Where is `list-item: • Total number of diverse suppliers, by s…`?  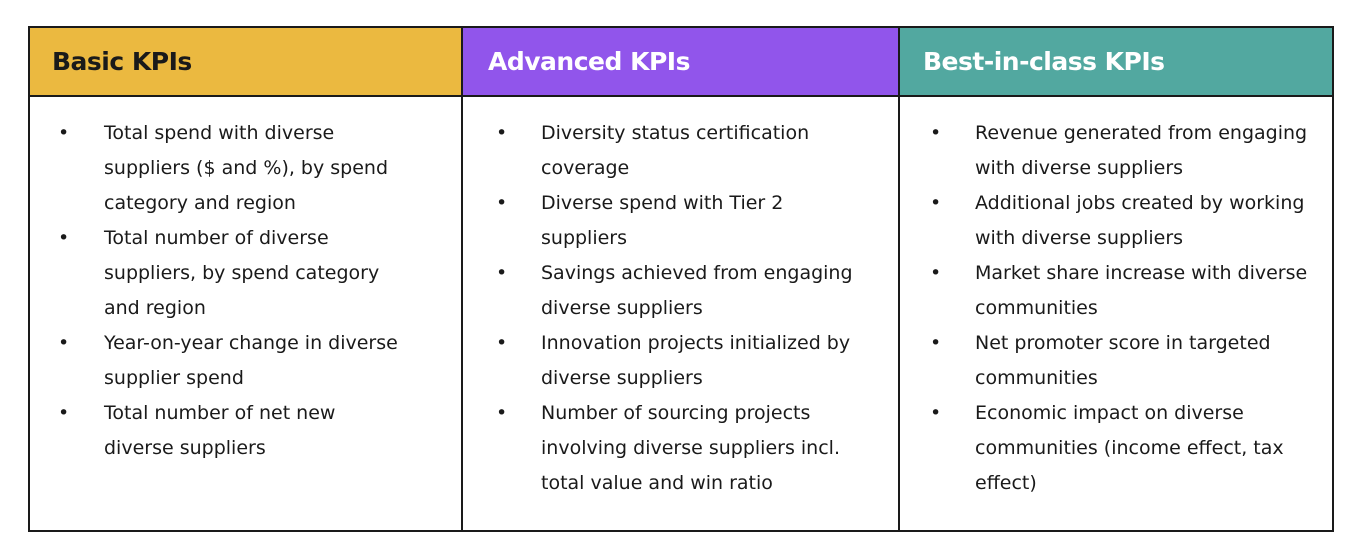 list-item: • Total number of diverse suppliers, by s… is located at coordinates (245, 273).